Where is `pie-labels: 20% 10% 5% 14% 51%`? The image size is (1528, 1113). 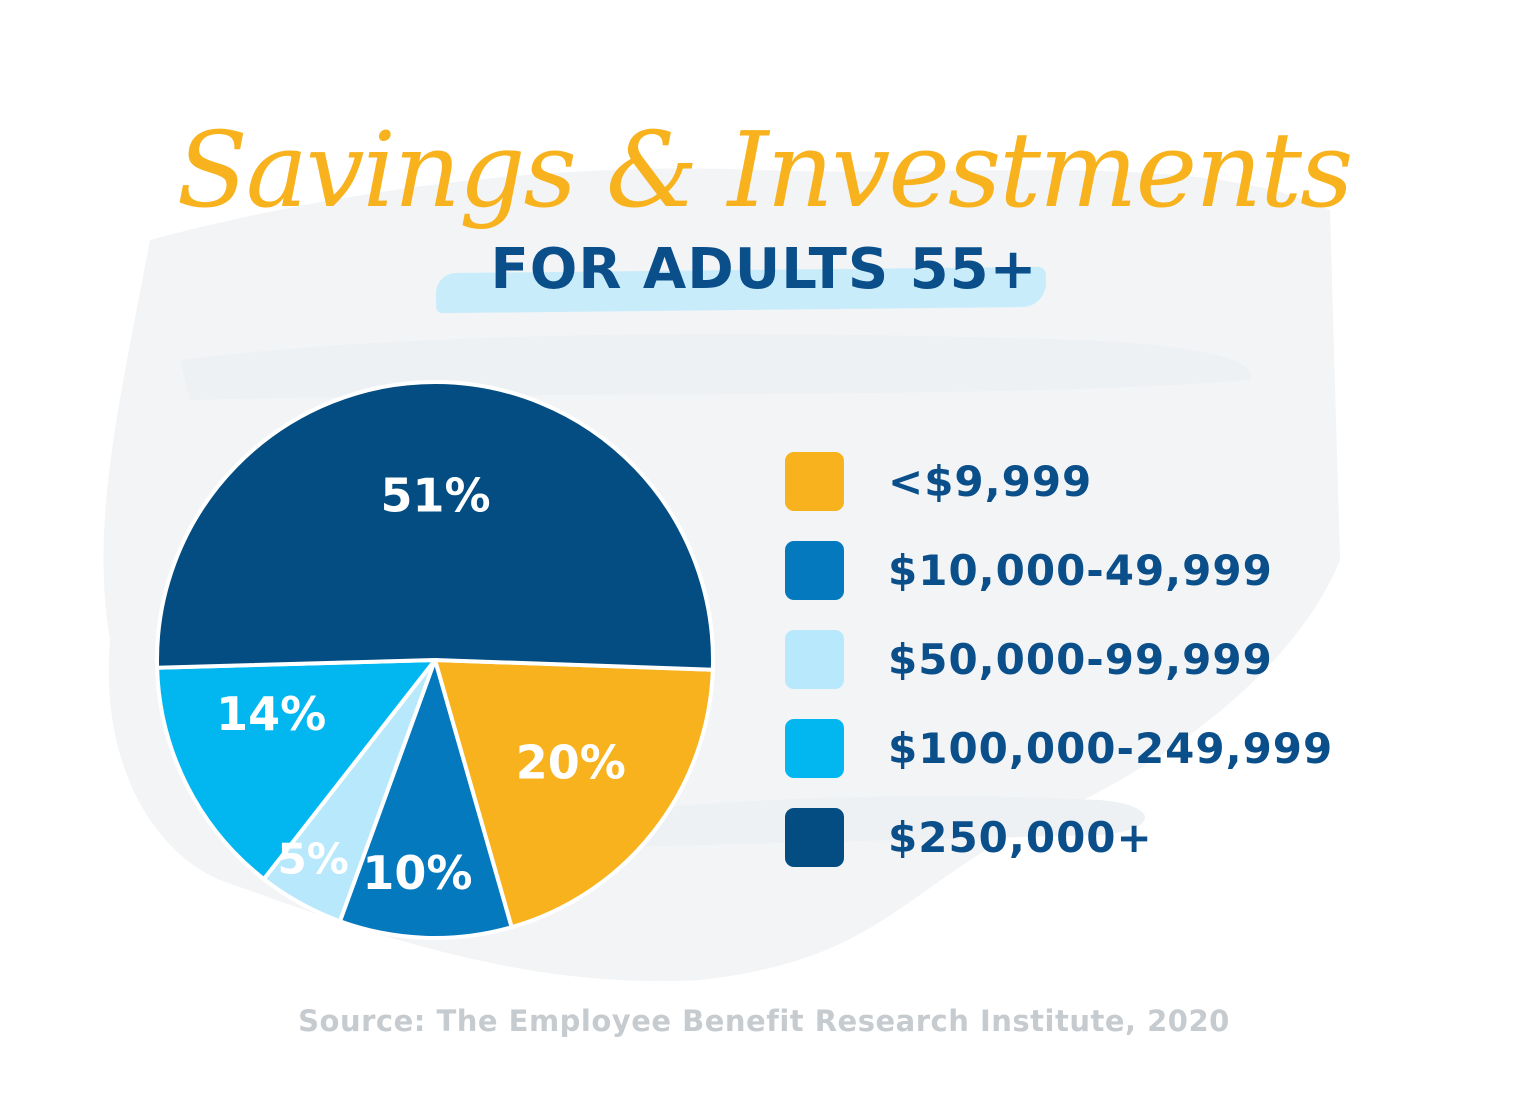
pie-labels: 20% 10% 5% 14% 51% is located at coordinates (421, 684).